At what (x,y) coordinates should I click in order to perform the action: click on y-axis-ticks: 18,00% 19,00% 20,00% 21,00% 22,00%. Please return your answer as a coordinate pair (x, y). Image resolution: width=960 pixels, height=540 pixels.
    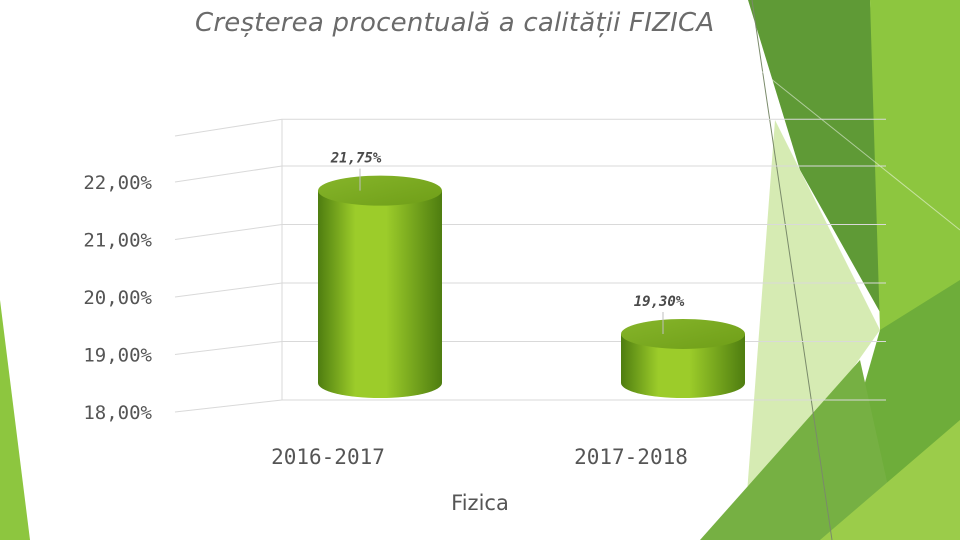
    Looking at the image, I should click on (117, 298).